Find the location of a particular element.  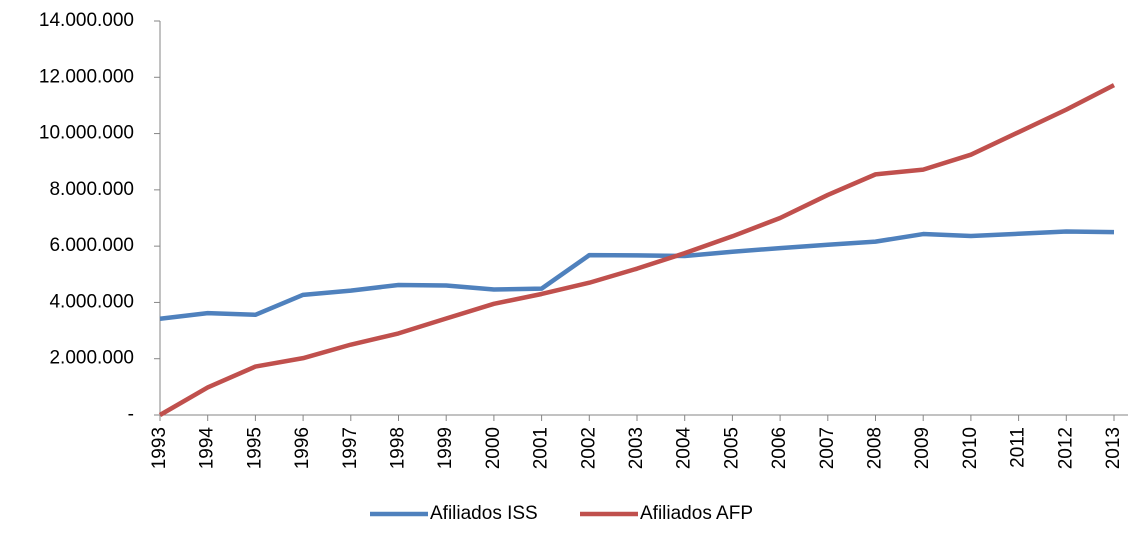

x-tick-label: 1995 is located at coordinates (254, 448).